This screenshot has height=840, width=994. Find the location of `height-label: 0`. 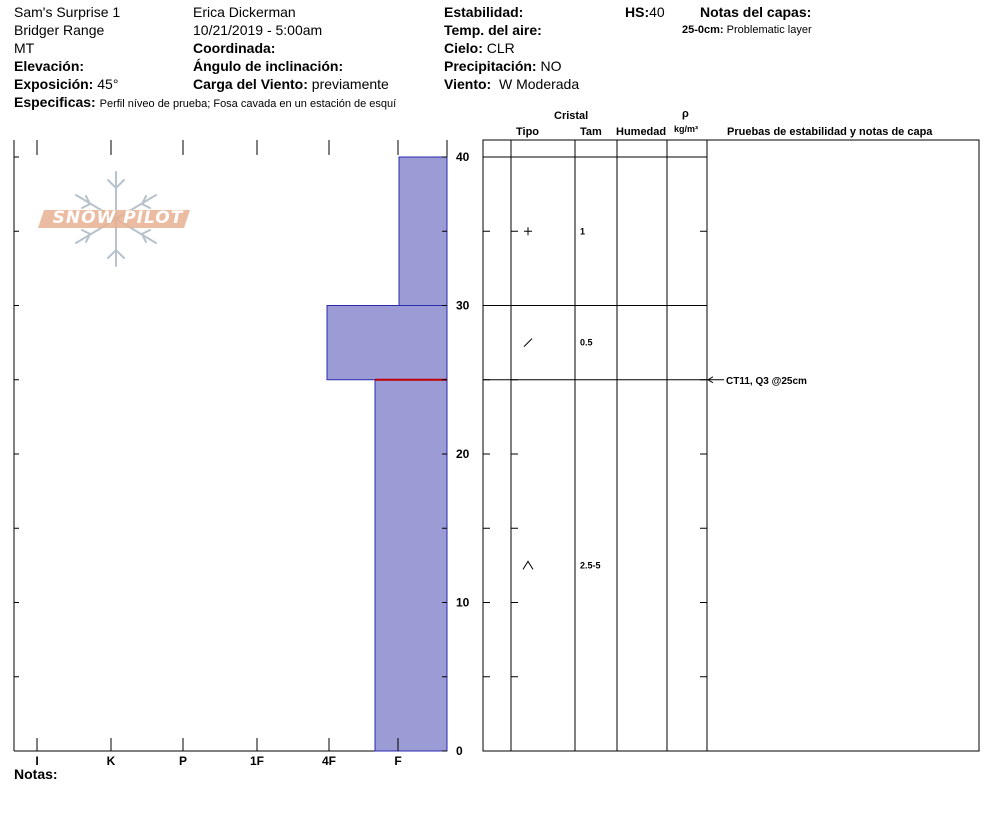

height-label: 0 is located at coordinates (459, 751).